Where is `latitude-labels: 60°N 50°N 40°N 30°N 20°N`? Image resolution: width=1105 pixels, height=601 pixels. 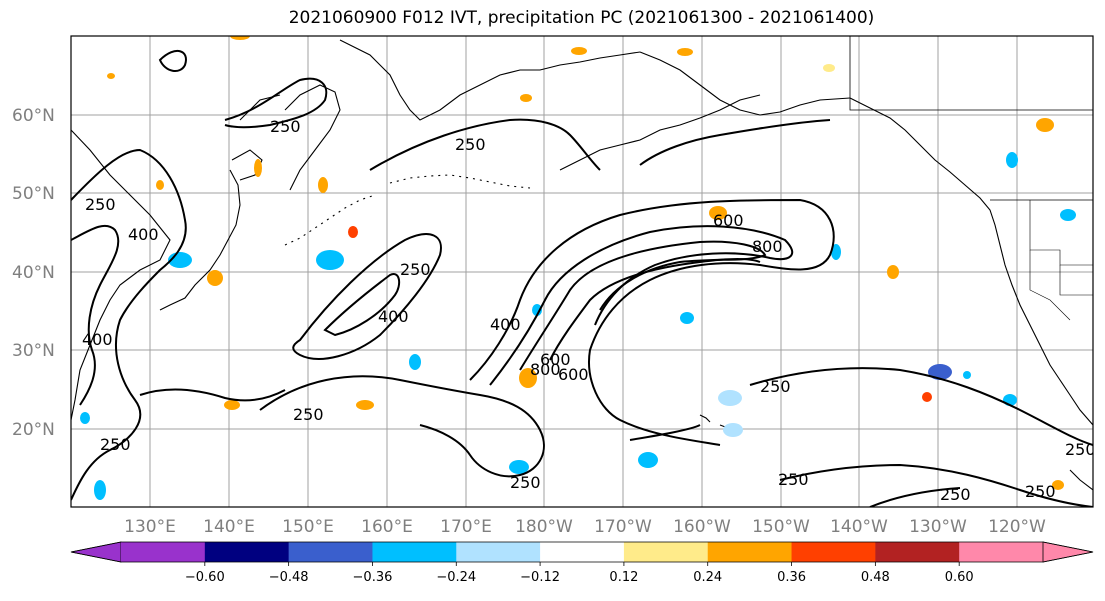
latitude-labels: 60°N 50°N 40°N 30°N 20°N is located at coordinates (33, 273).